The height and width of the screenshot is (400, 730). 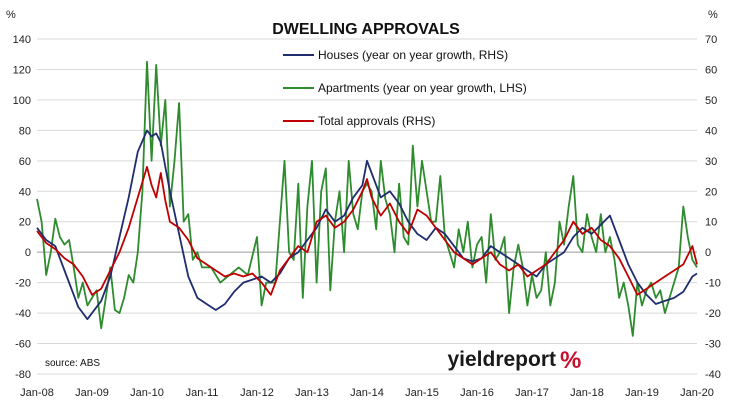 What do you see at coordinates (11, 15) in the screenshot?
I see `left-axis-unit: %` at bounding box center [11, 15].